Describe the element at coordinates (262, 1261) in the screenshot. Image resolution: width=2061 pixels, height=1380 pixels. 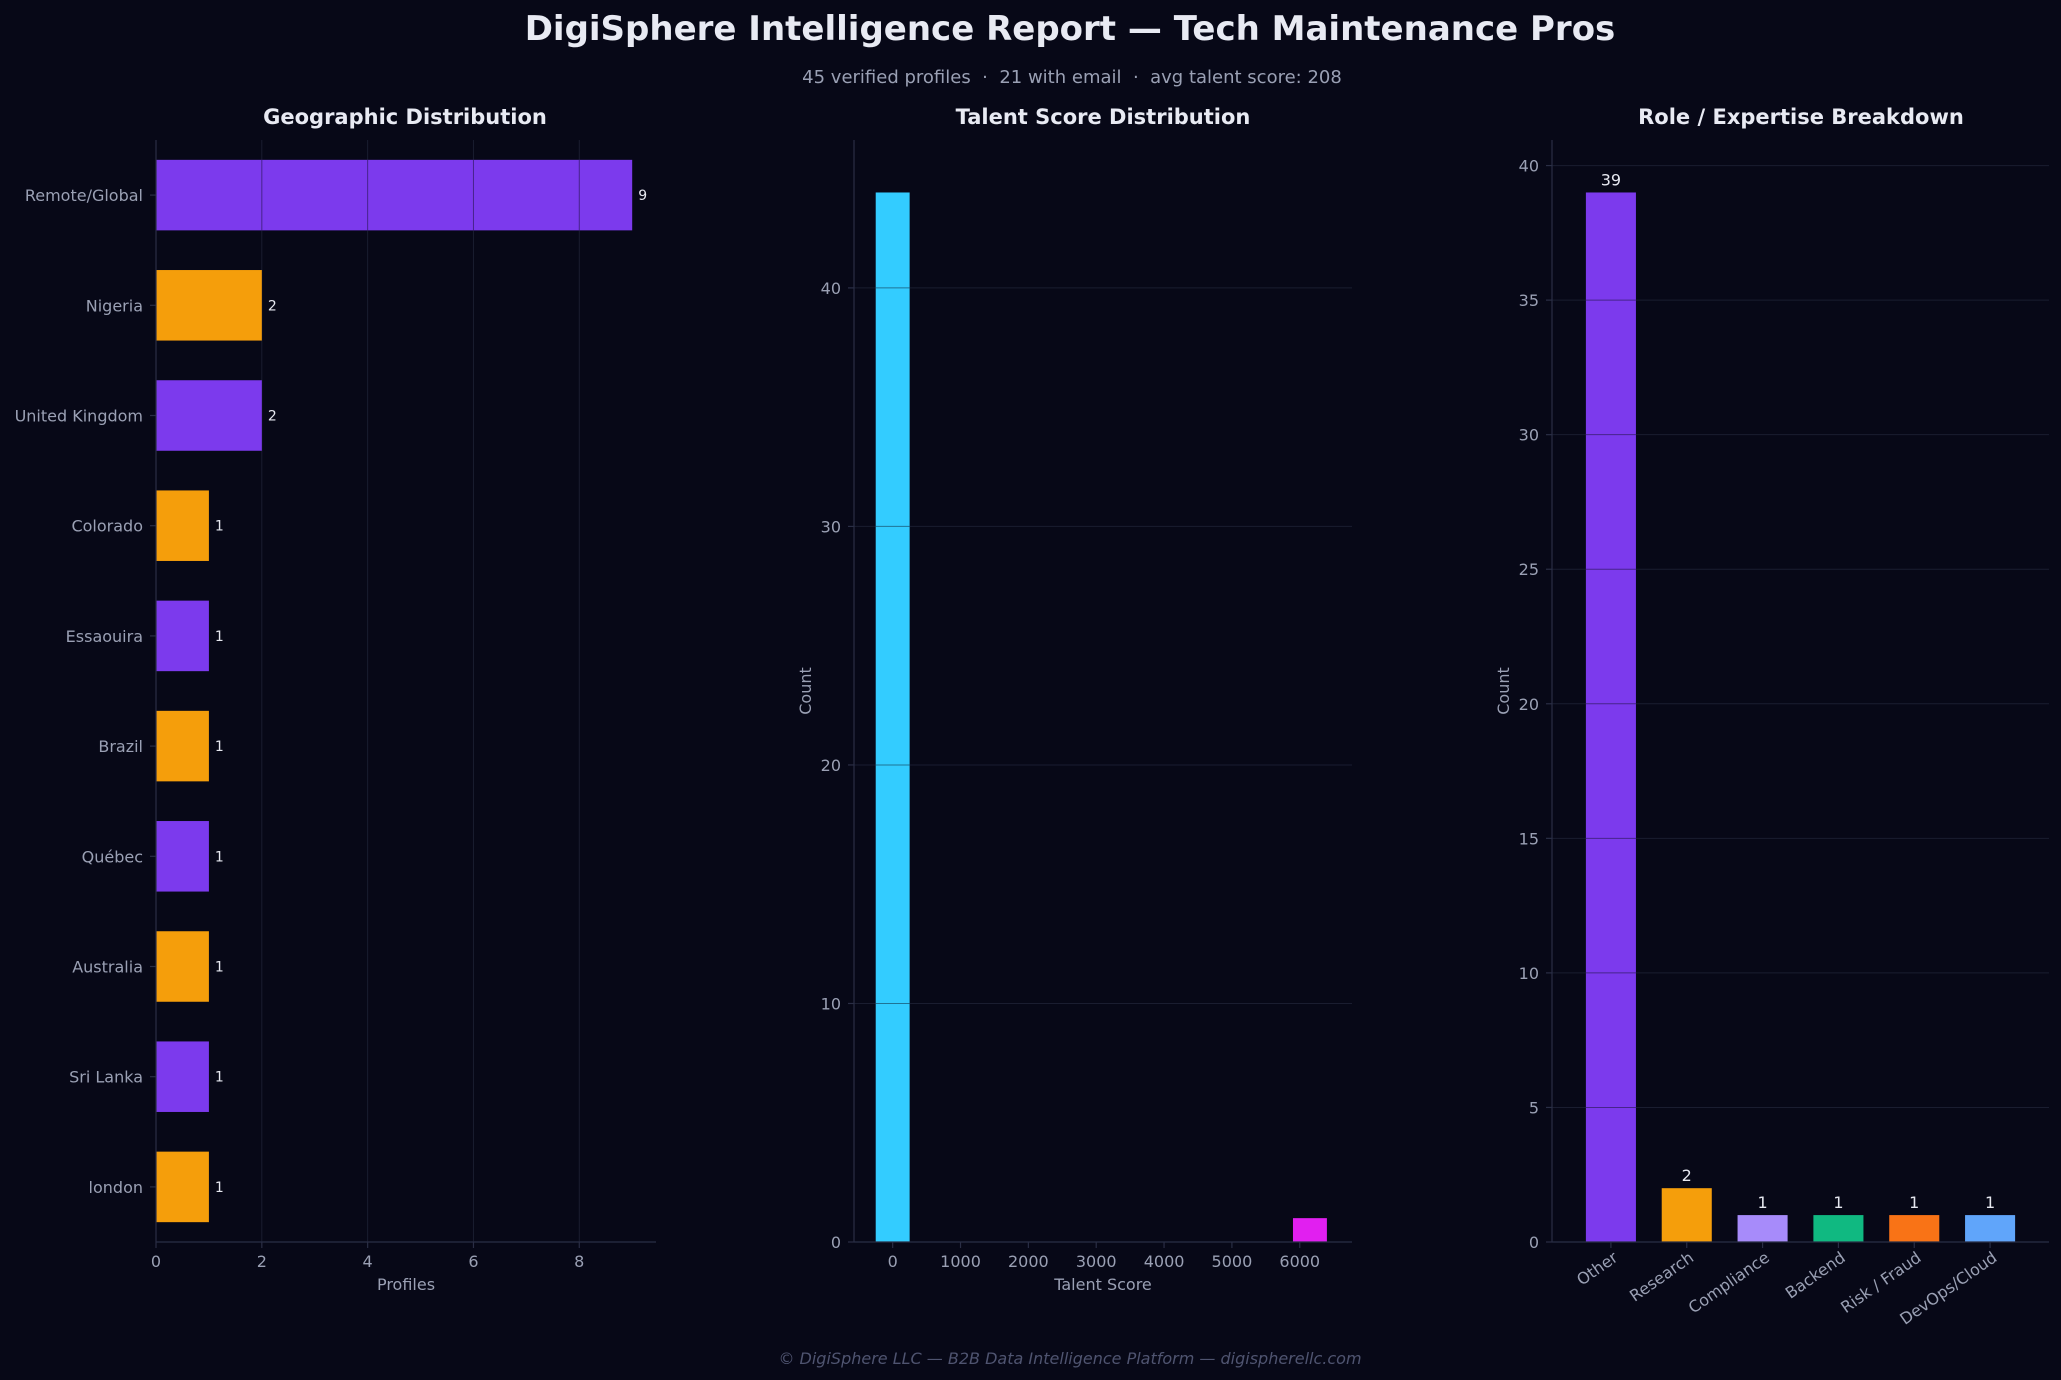
I see `geo-x-tick-label: 2` at that location.